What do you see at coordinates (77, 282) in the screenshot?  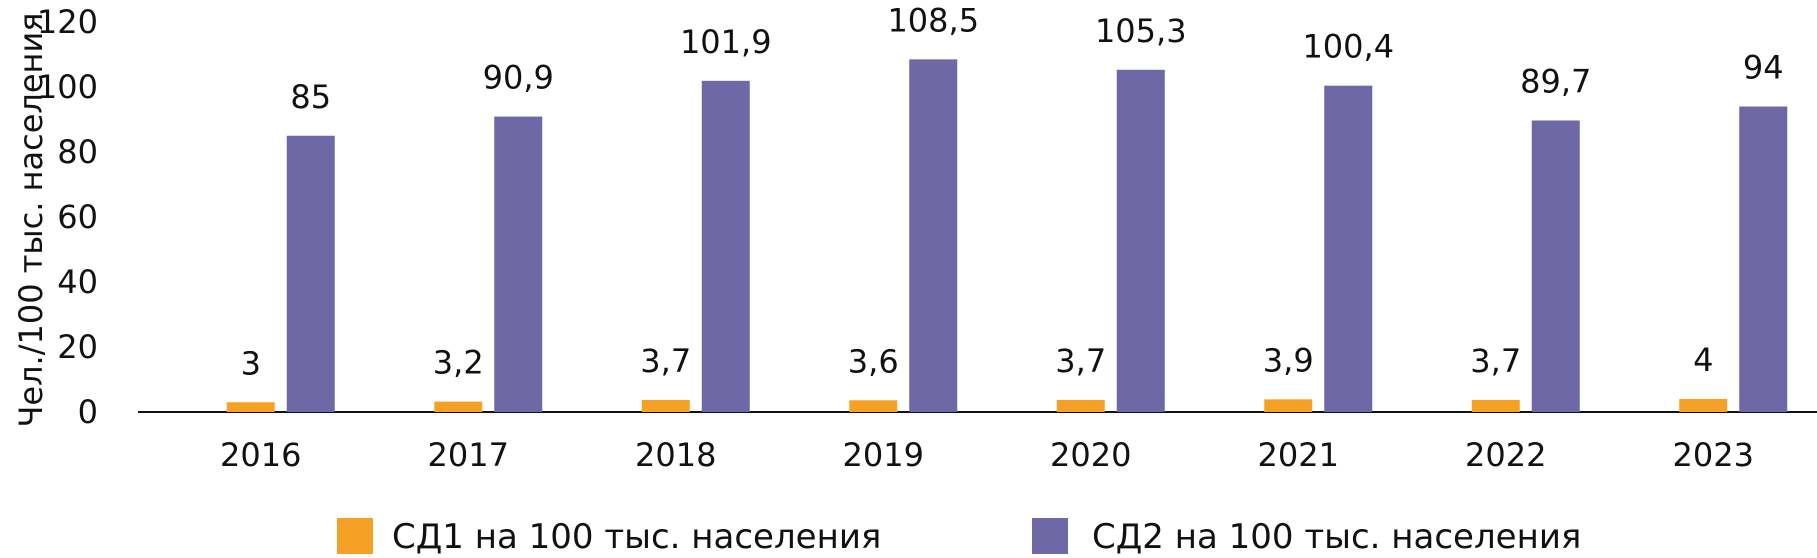 I see `y-tick-label: 40` at bounding box center [77, 282].